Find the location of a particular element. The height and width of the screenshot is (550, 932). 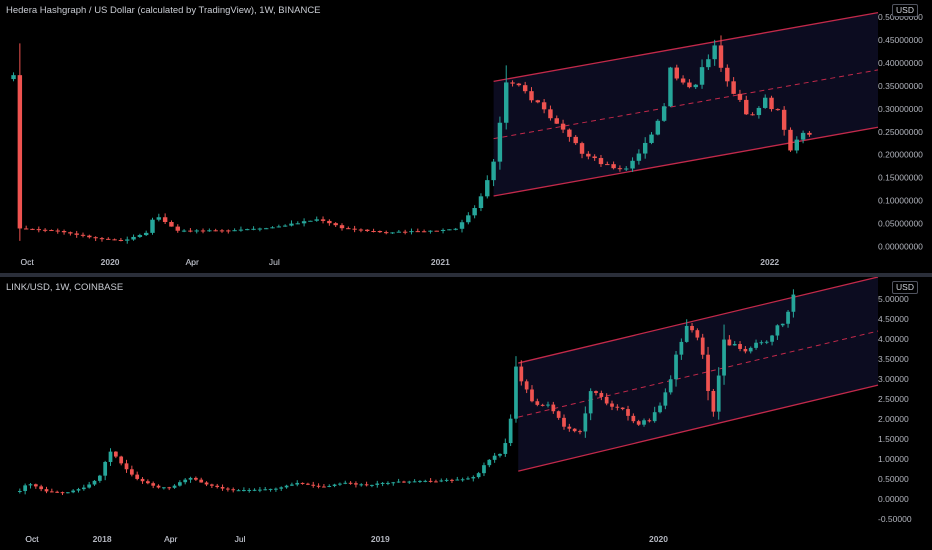

y-tick-label: 5.00000 is located at coordinates (893, 299).